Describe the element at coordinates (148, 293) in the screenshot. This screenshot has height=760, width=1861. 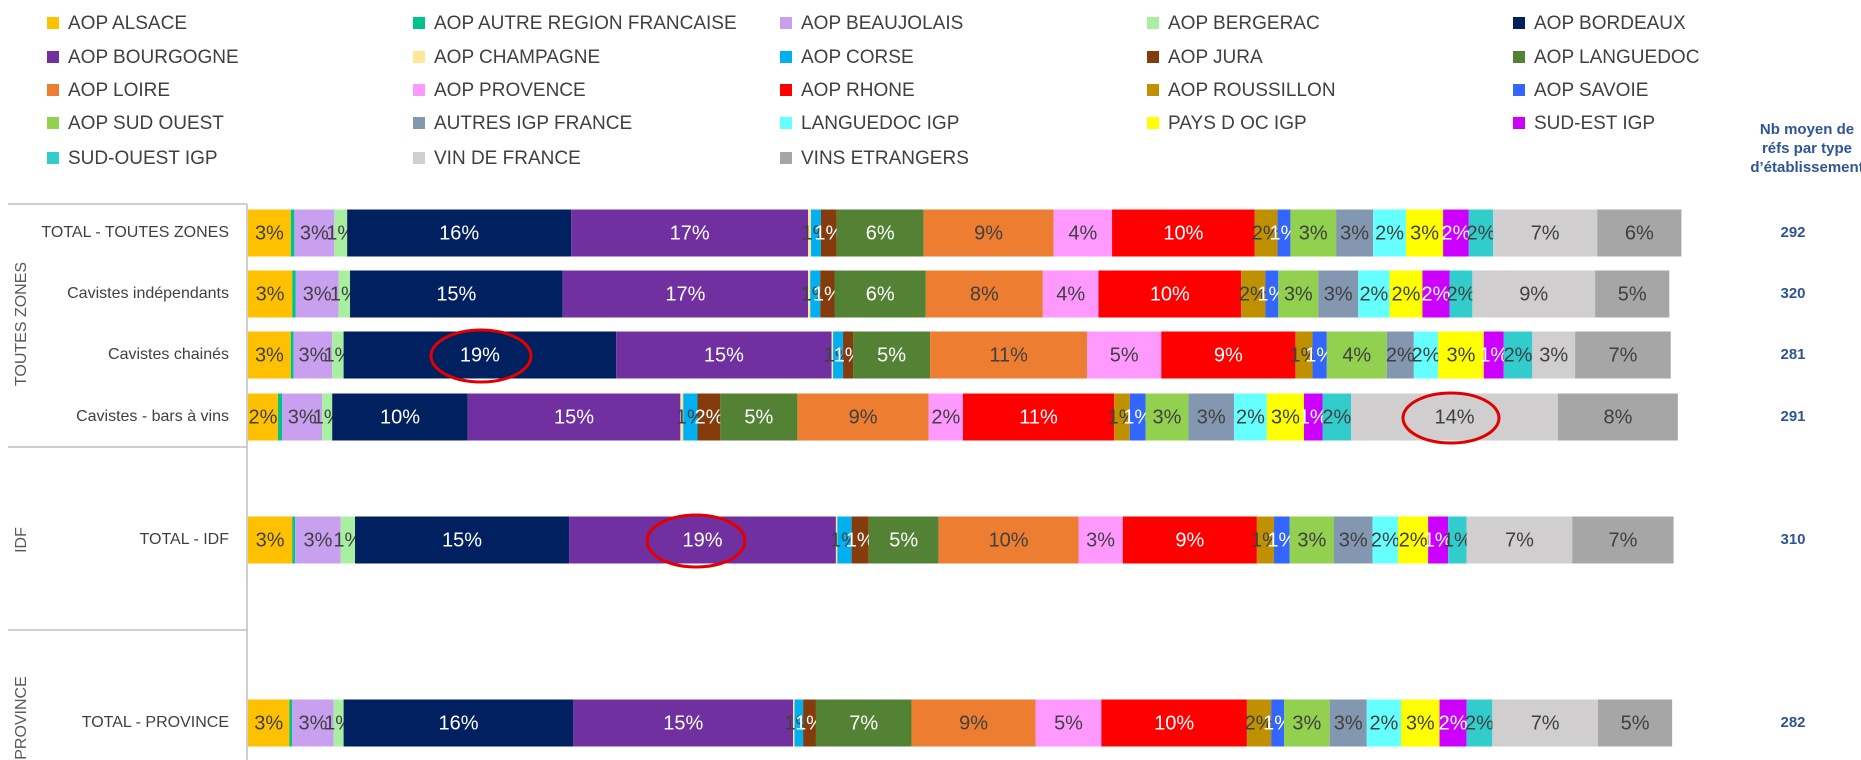
I see `row-label: Cavistes indépendants` at that location.